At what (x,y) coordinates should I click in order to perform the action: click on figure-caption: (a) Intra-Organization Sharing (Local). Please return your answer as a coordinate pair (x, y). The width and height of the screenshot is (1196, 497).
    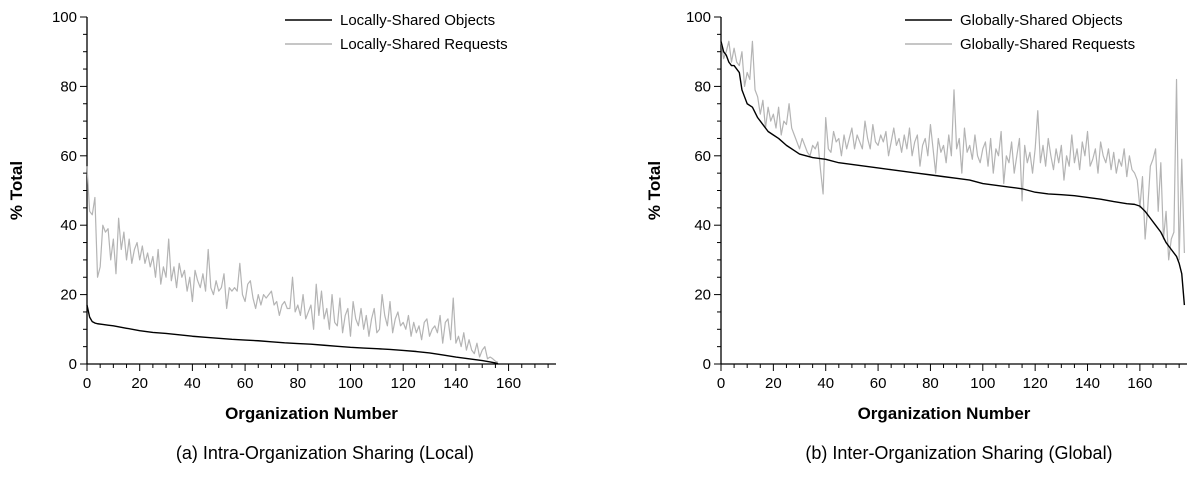
    Looking at the image, I should click on (325, 453).